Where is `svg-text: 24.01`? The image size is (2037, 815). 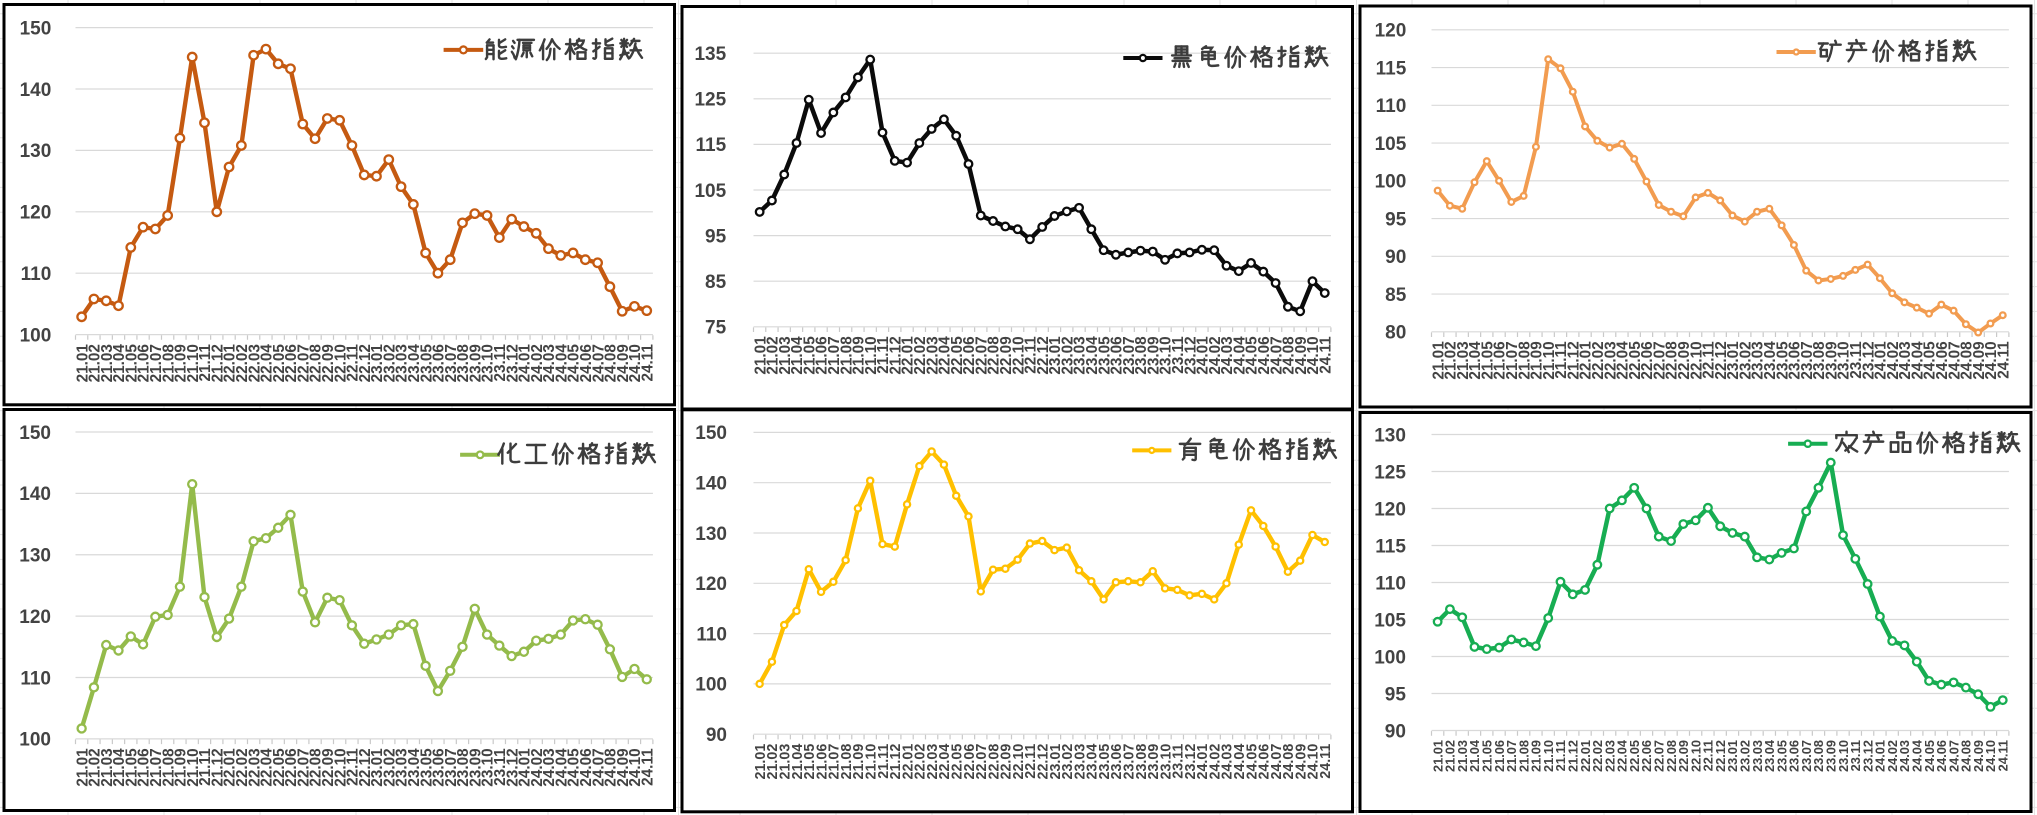 svg-text: 24.01 is located at coordinates (525, 767).